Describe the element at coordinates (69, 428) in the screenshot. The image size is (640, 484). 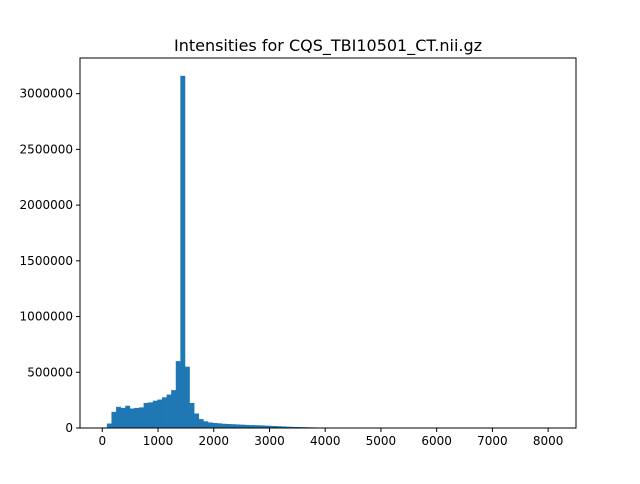
I see `y-tick-label: 0` at that location.